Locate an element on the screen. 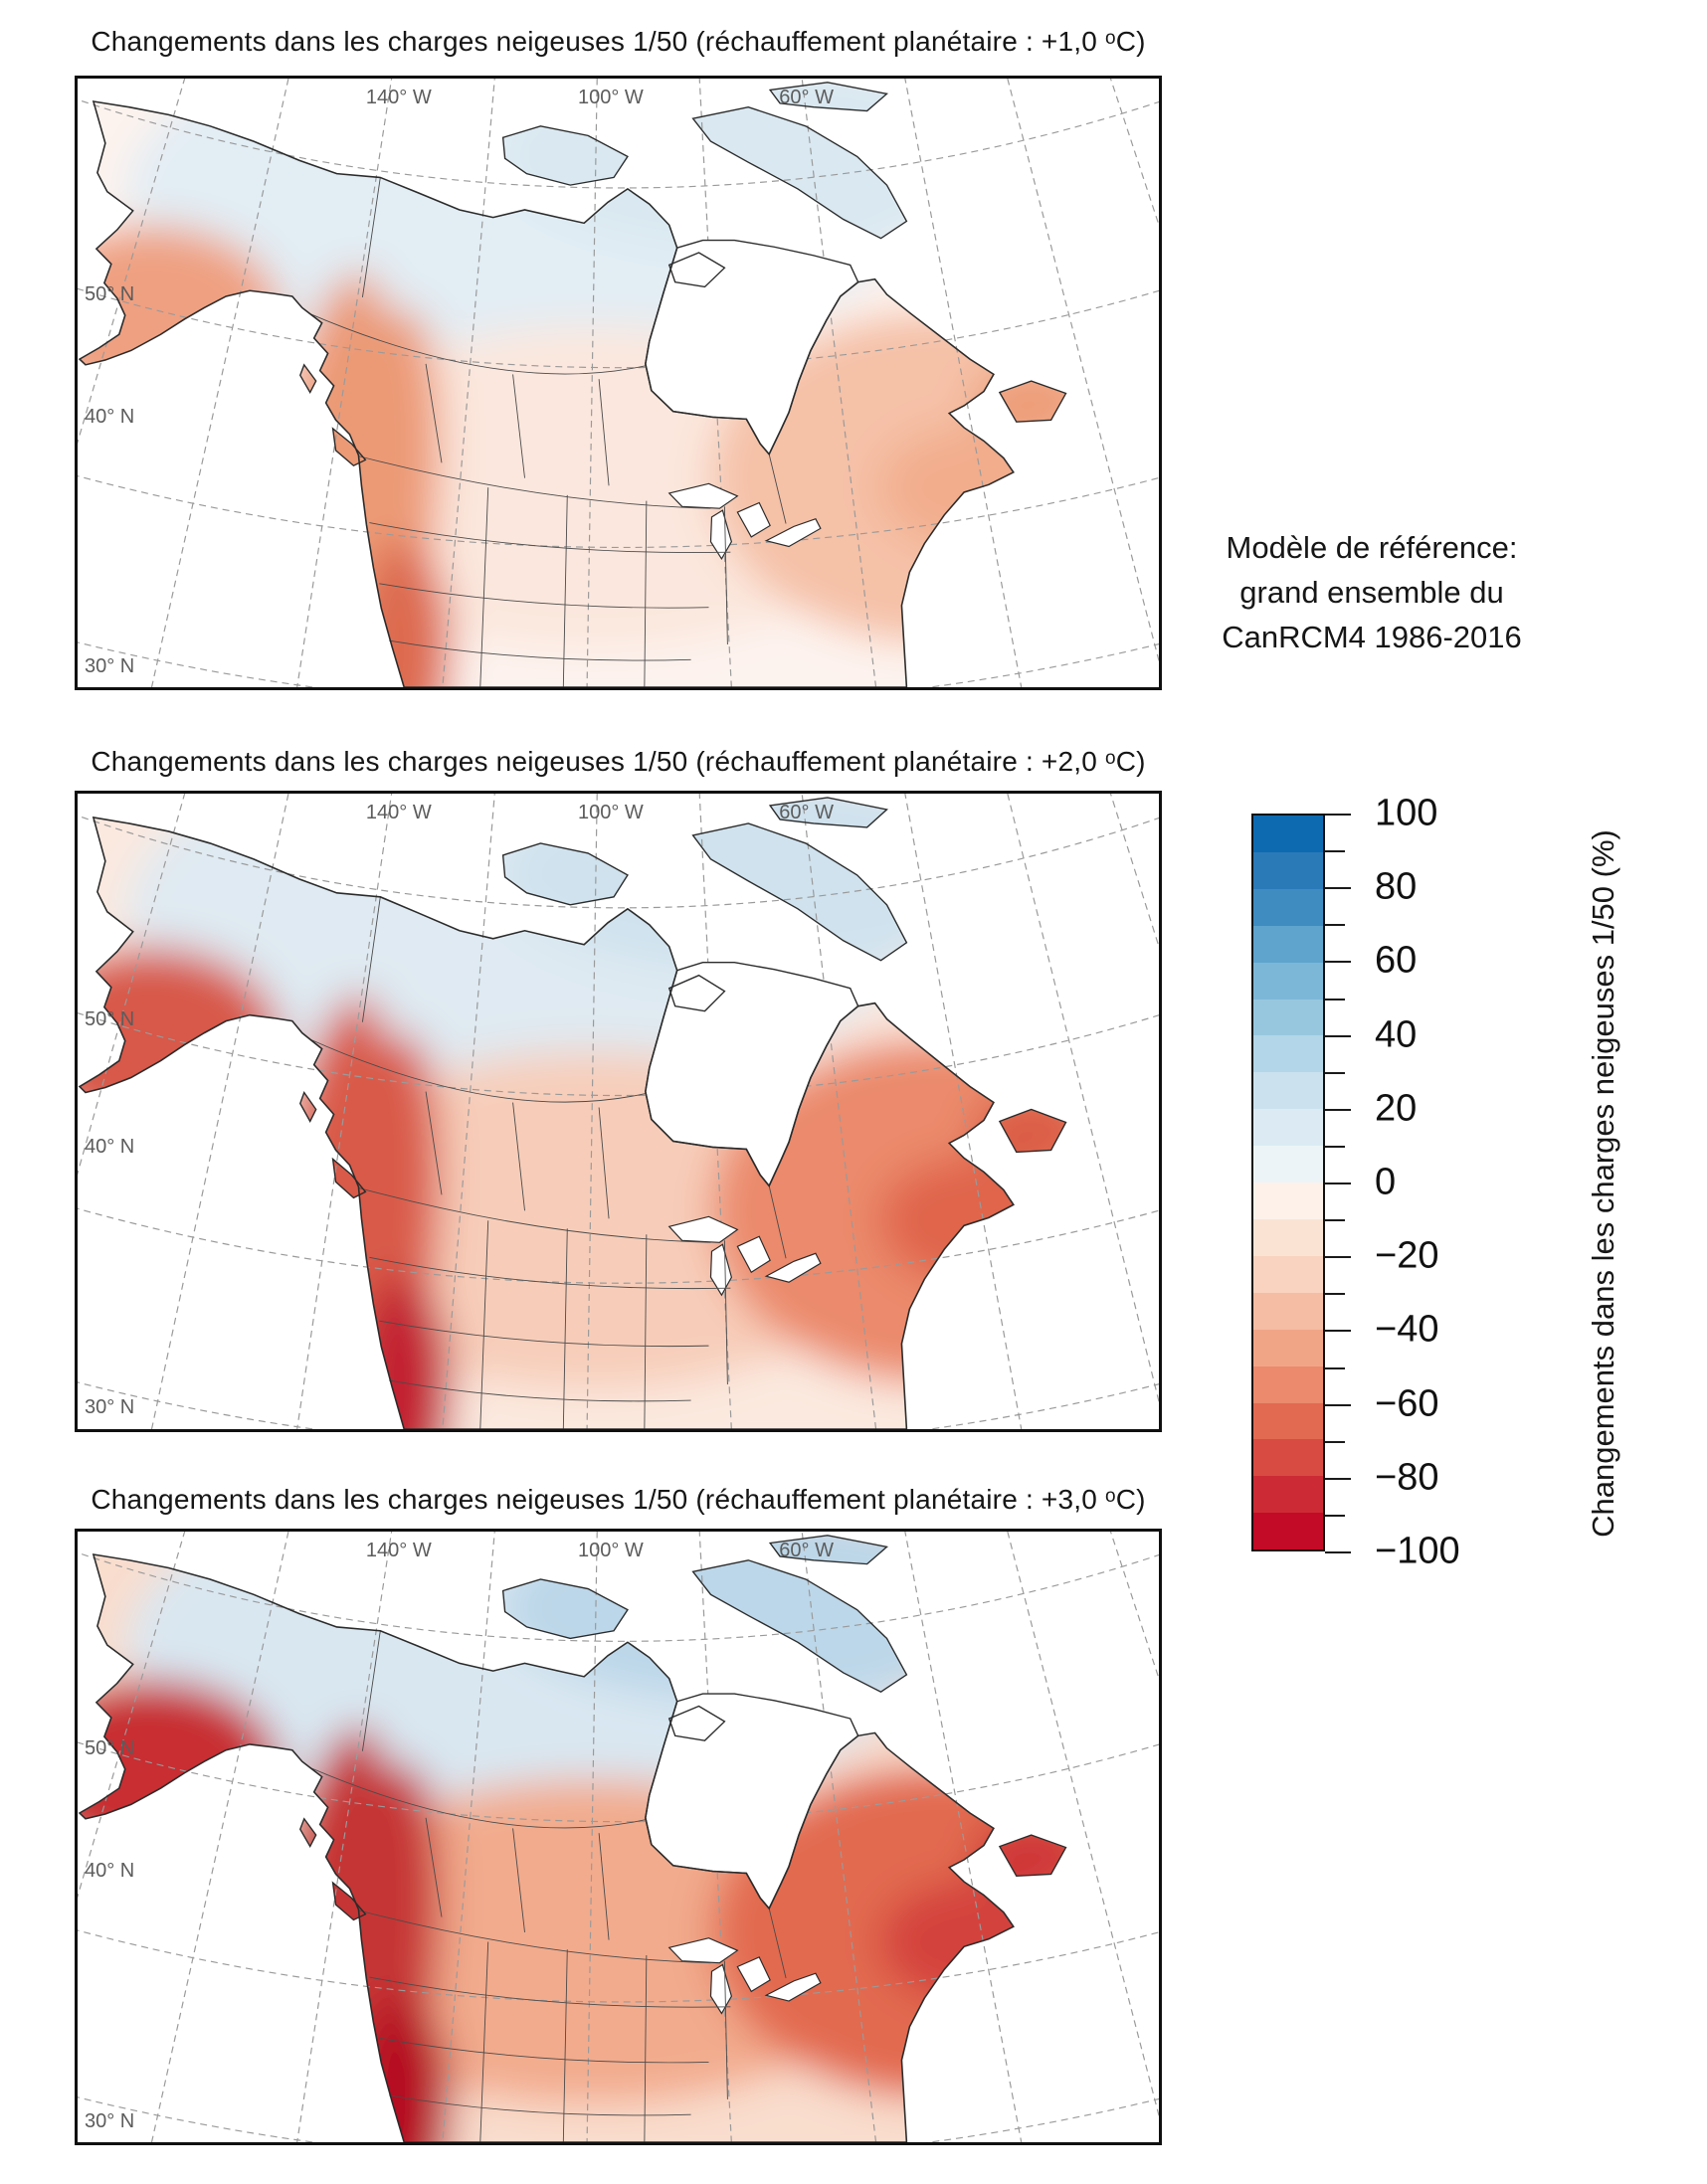  colorbar-tick-label: −40 is located at coordinates (1407, 1329).